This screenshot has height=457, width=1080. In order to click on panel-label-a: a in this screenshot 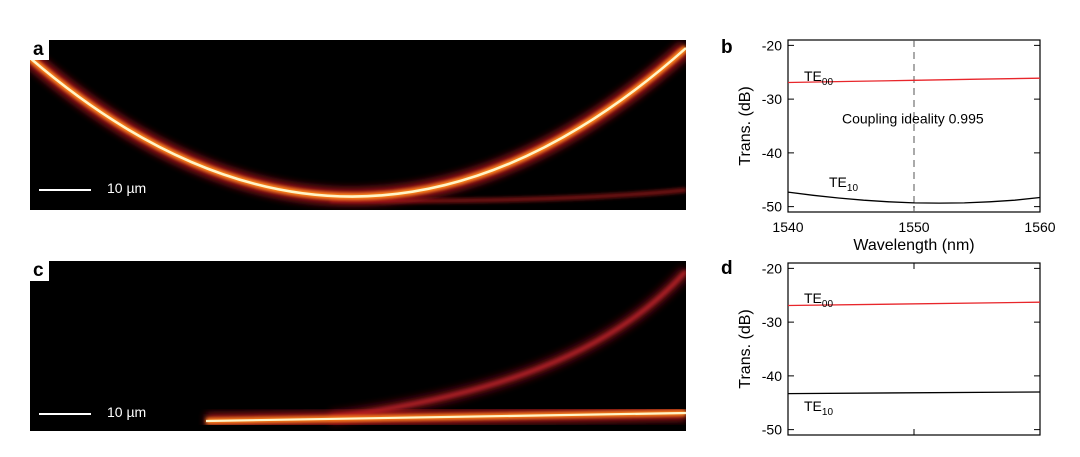, I will do `click(39, 50)`.